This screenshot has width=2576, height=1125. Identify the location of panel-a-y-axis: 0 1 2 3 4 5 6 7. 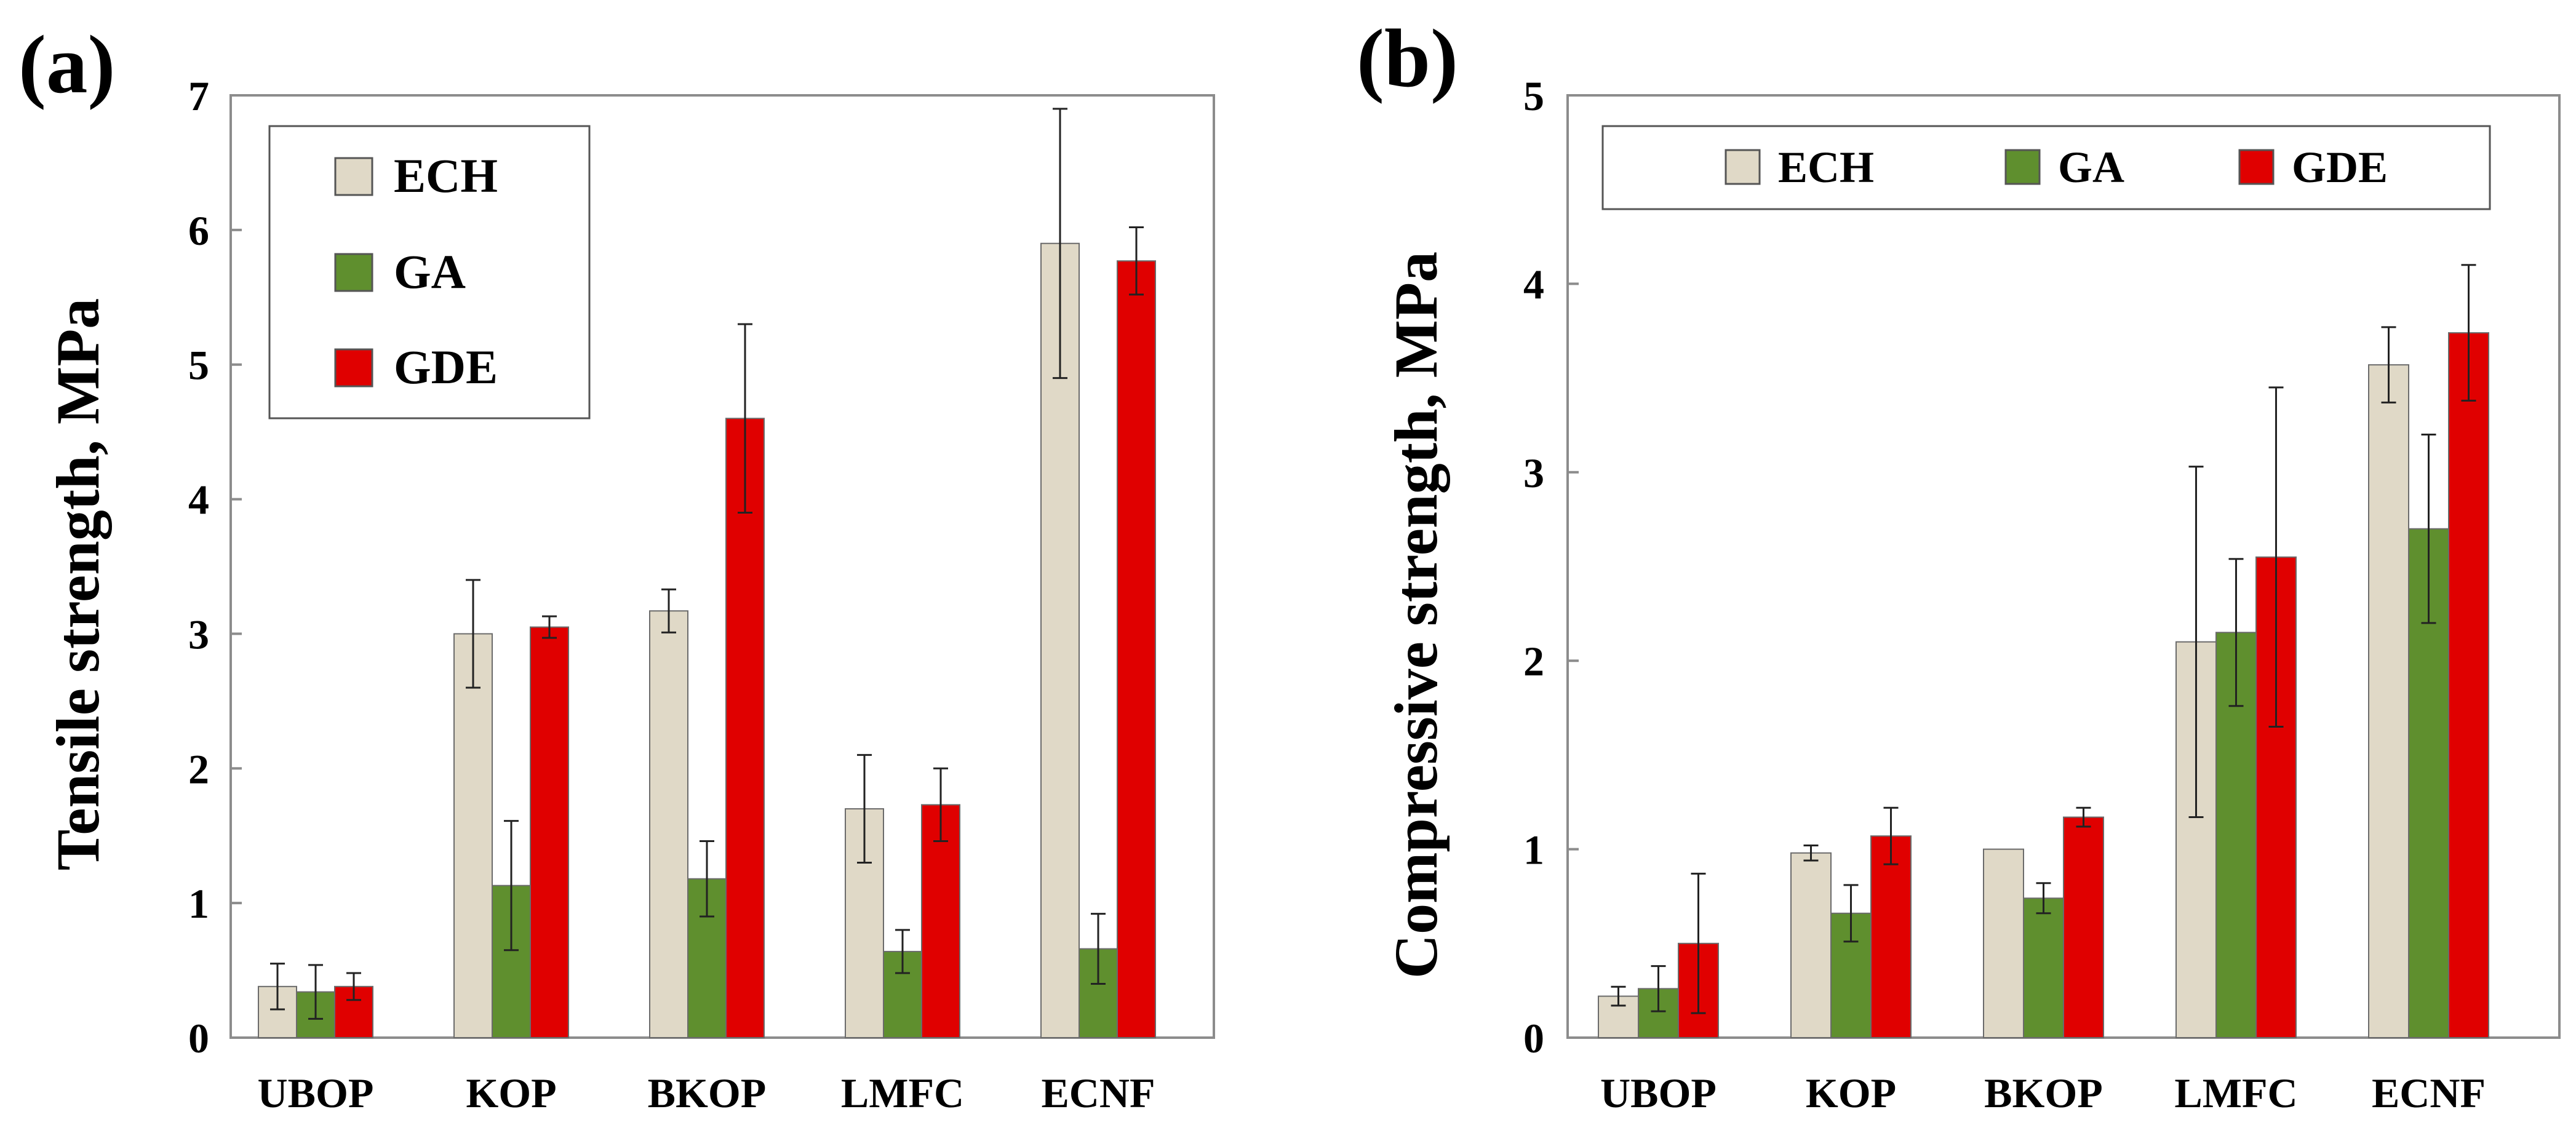
(215, 567).